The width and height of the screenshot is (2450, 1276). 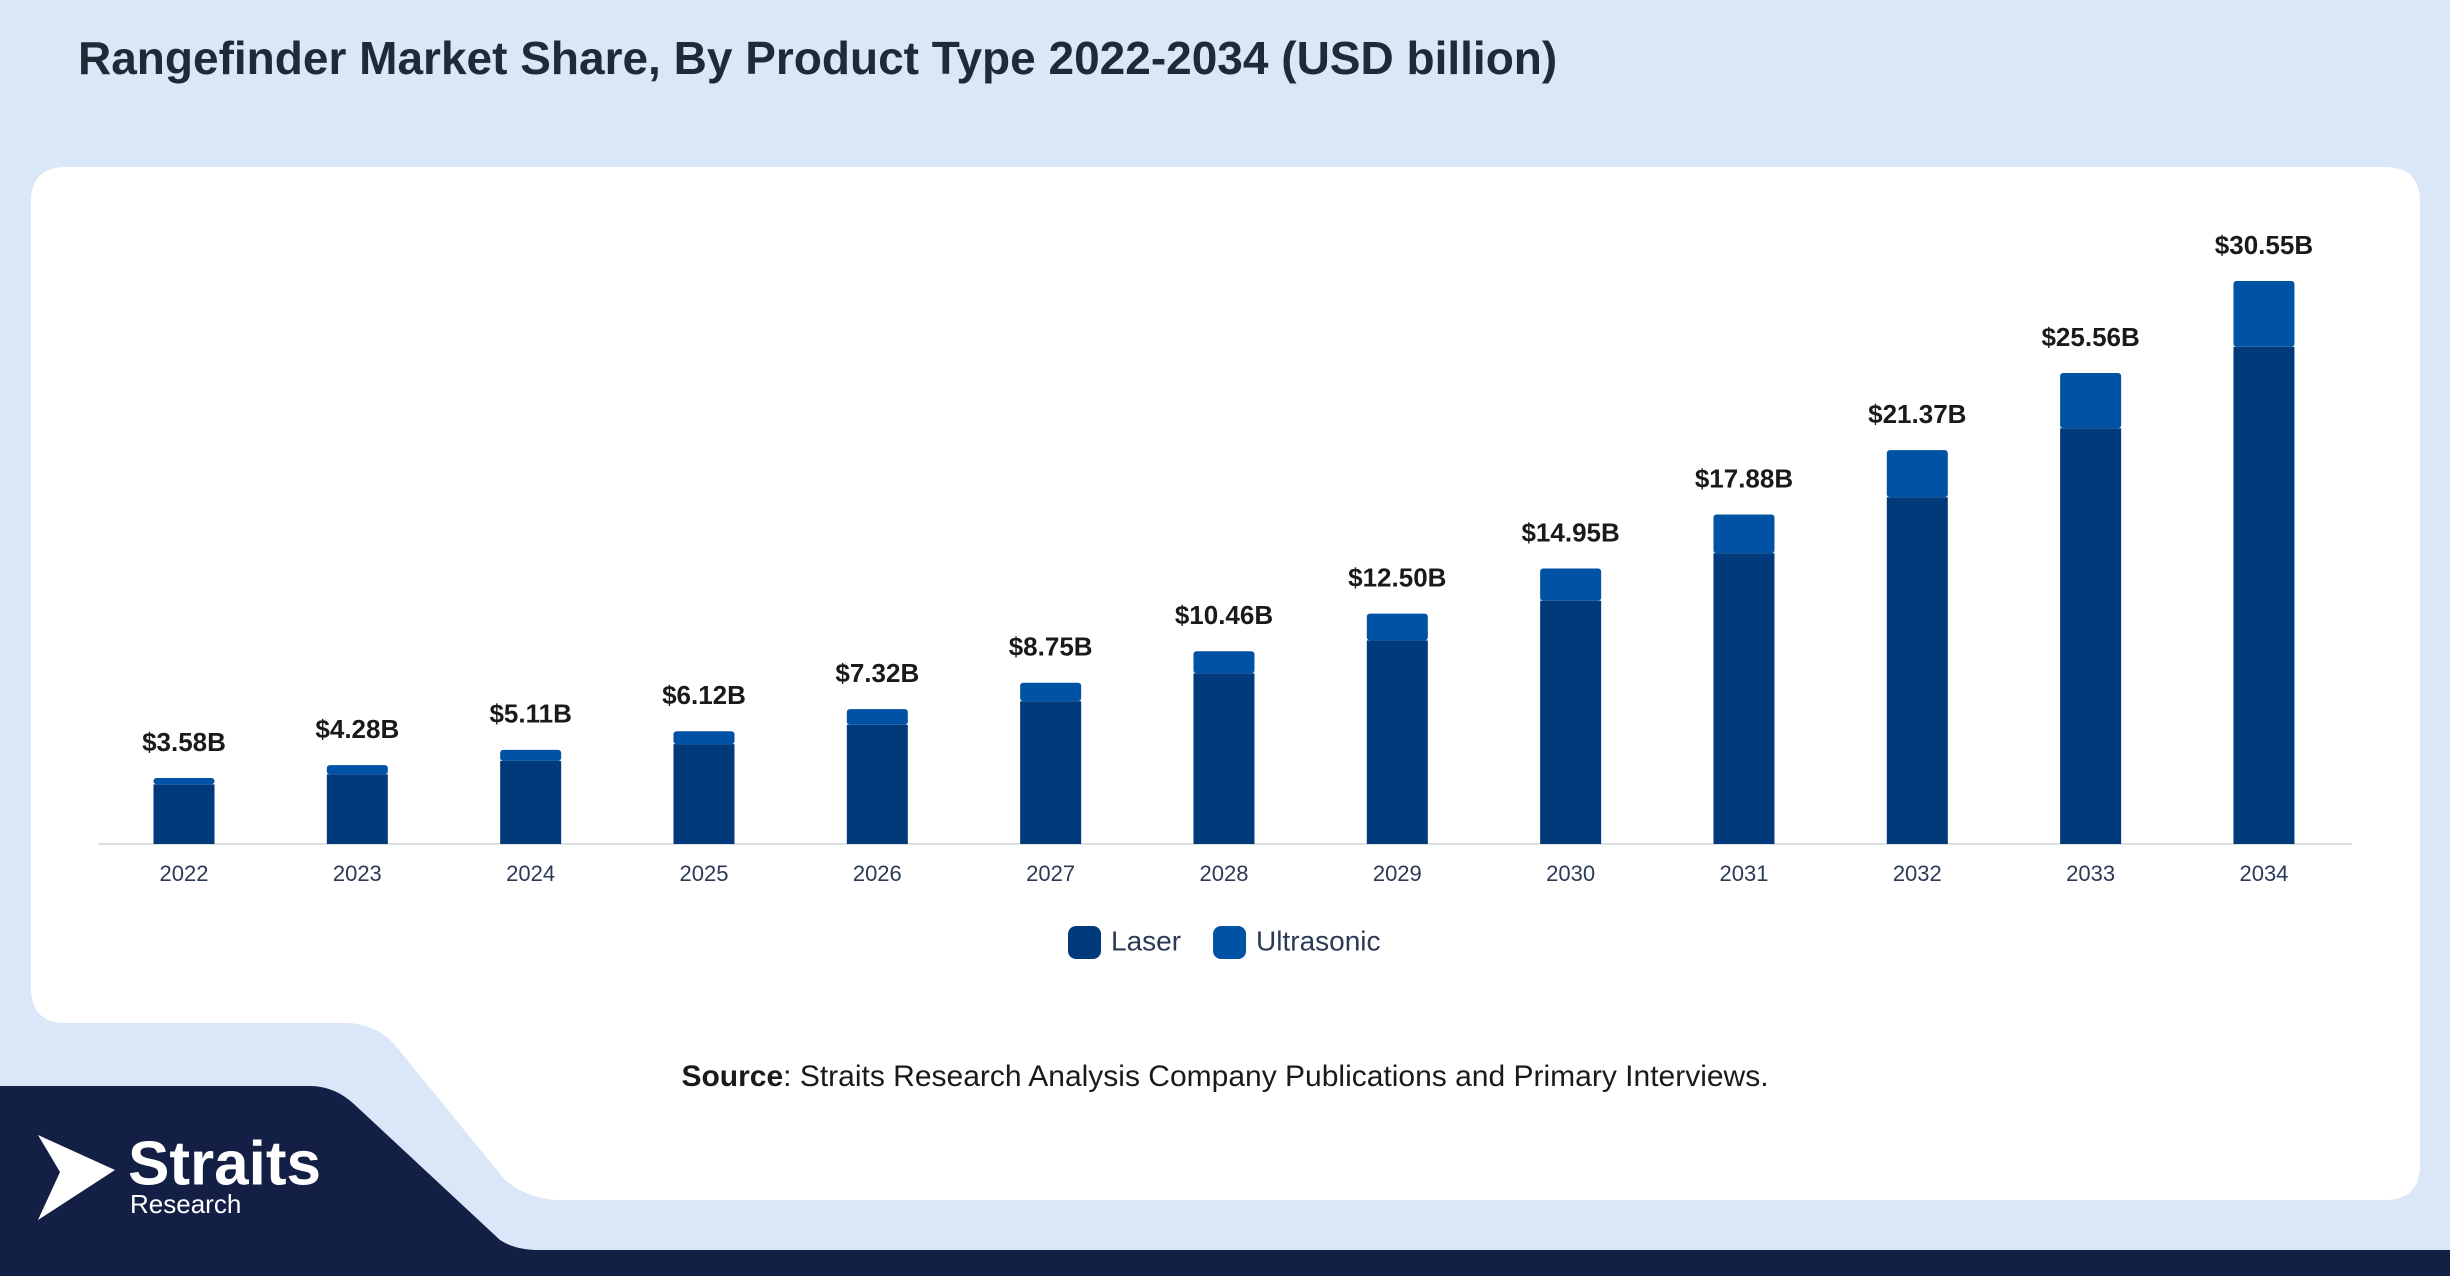 I want to click on value-label: $14.95B, so click(x=1570, y=532).